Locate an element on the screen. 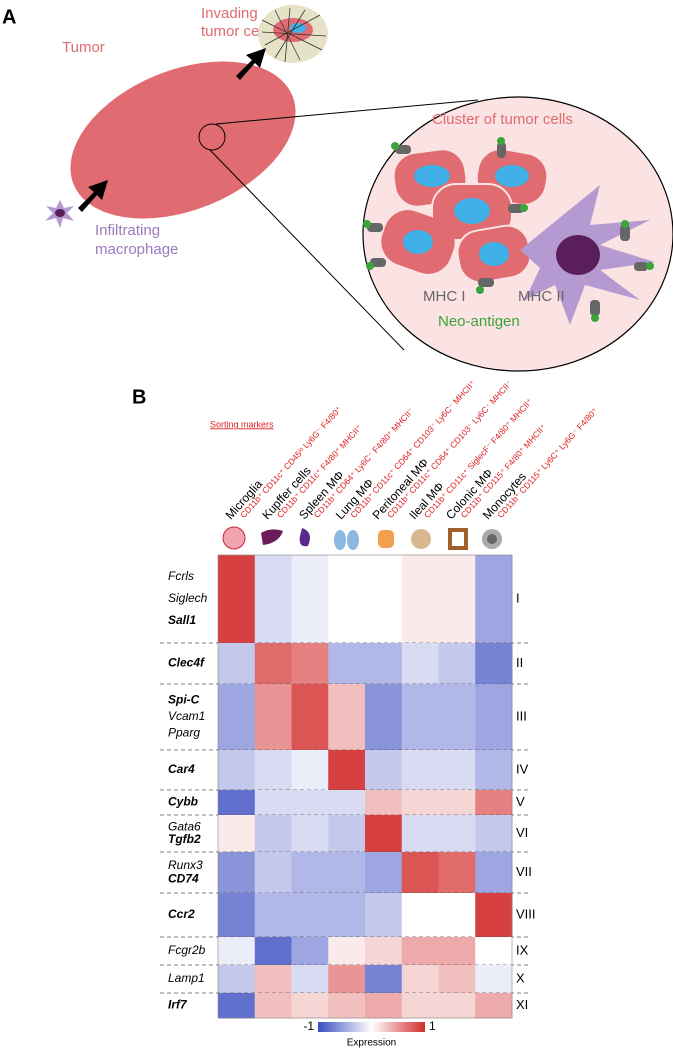 This screenshot has width=673, height=1050. colorbar is located at coordinates (371, 1027).